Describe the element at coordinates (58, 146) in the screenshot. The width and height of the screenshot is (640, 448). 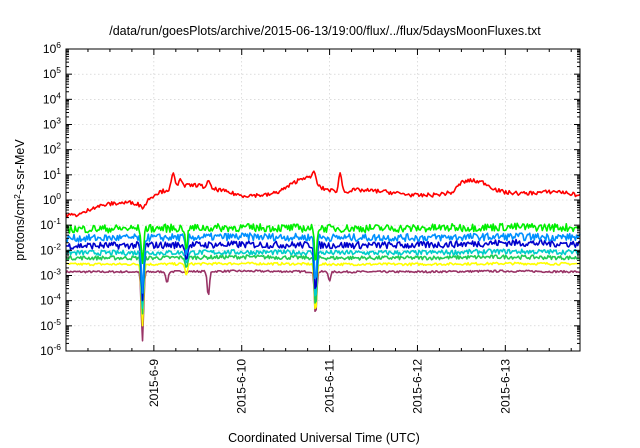
I see `y-tick-label-exponent: 2` at that location.